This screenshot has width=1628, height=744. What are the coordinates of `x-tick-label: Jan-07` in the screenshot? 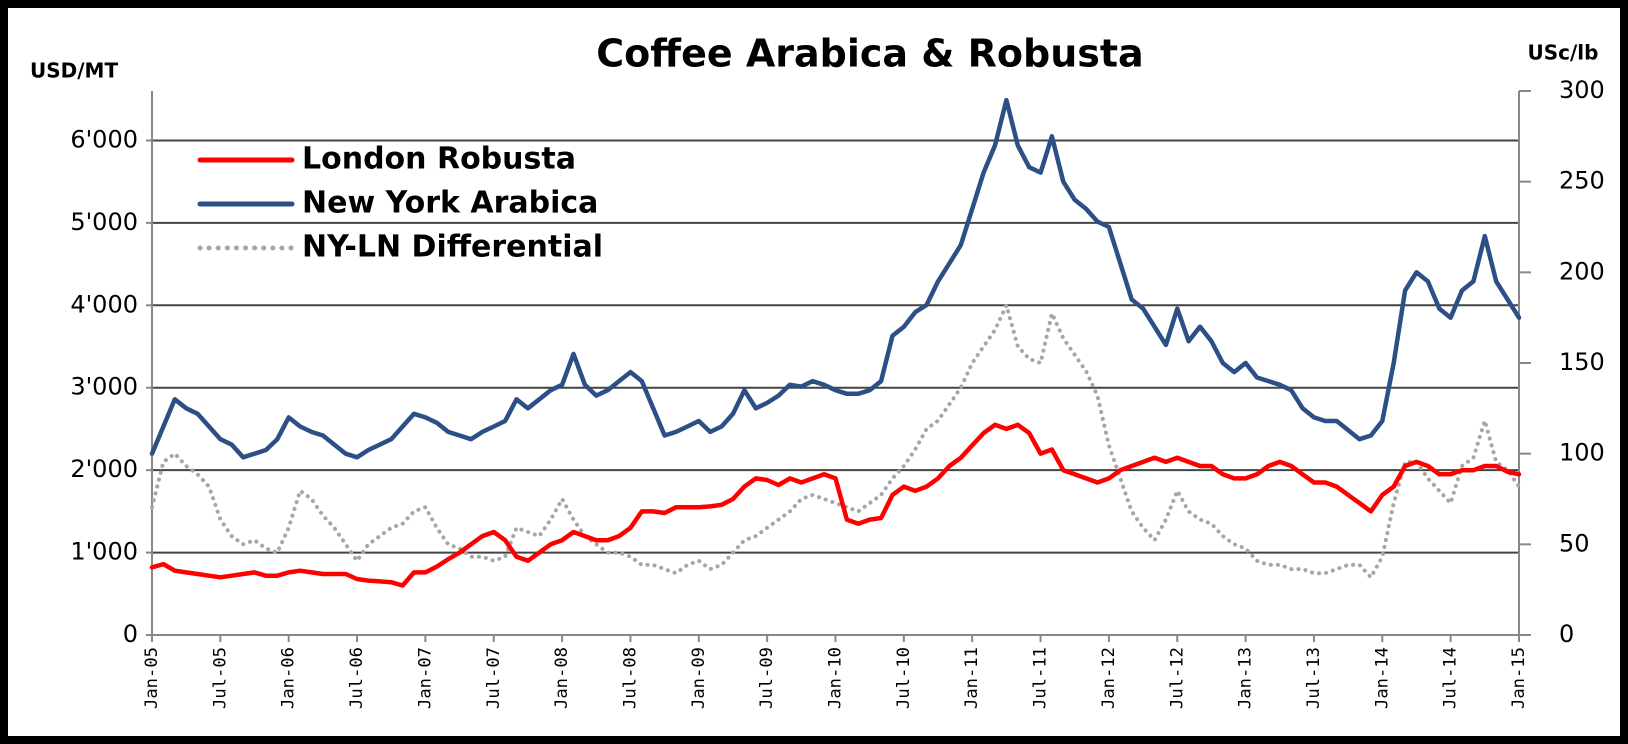 It's located at (425, 678).